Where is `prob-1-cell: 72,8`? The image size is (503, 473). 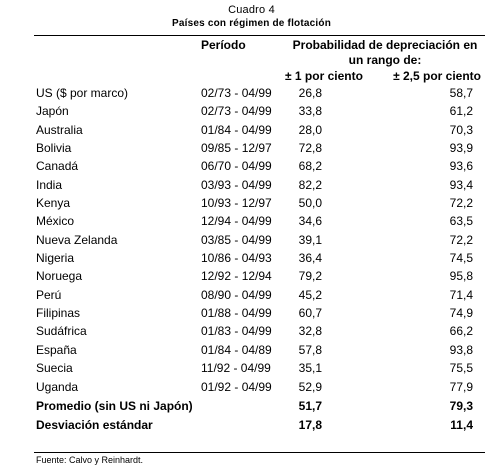 prob-1-cell: 72,8 is located at coordinates (310, 148).